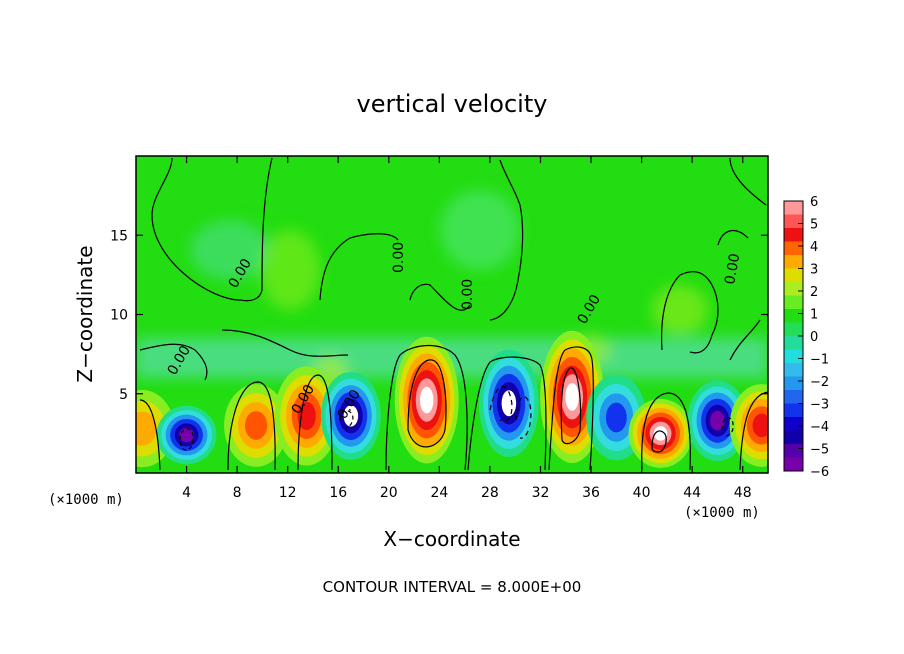 This screenshot has height=654, width=904. What do you see at coordinates (119, 316) in the screenshot?
I see `y-tick-label: 10` at bounding box center [119, 316].